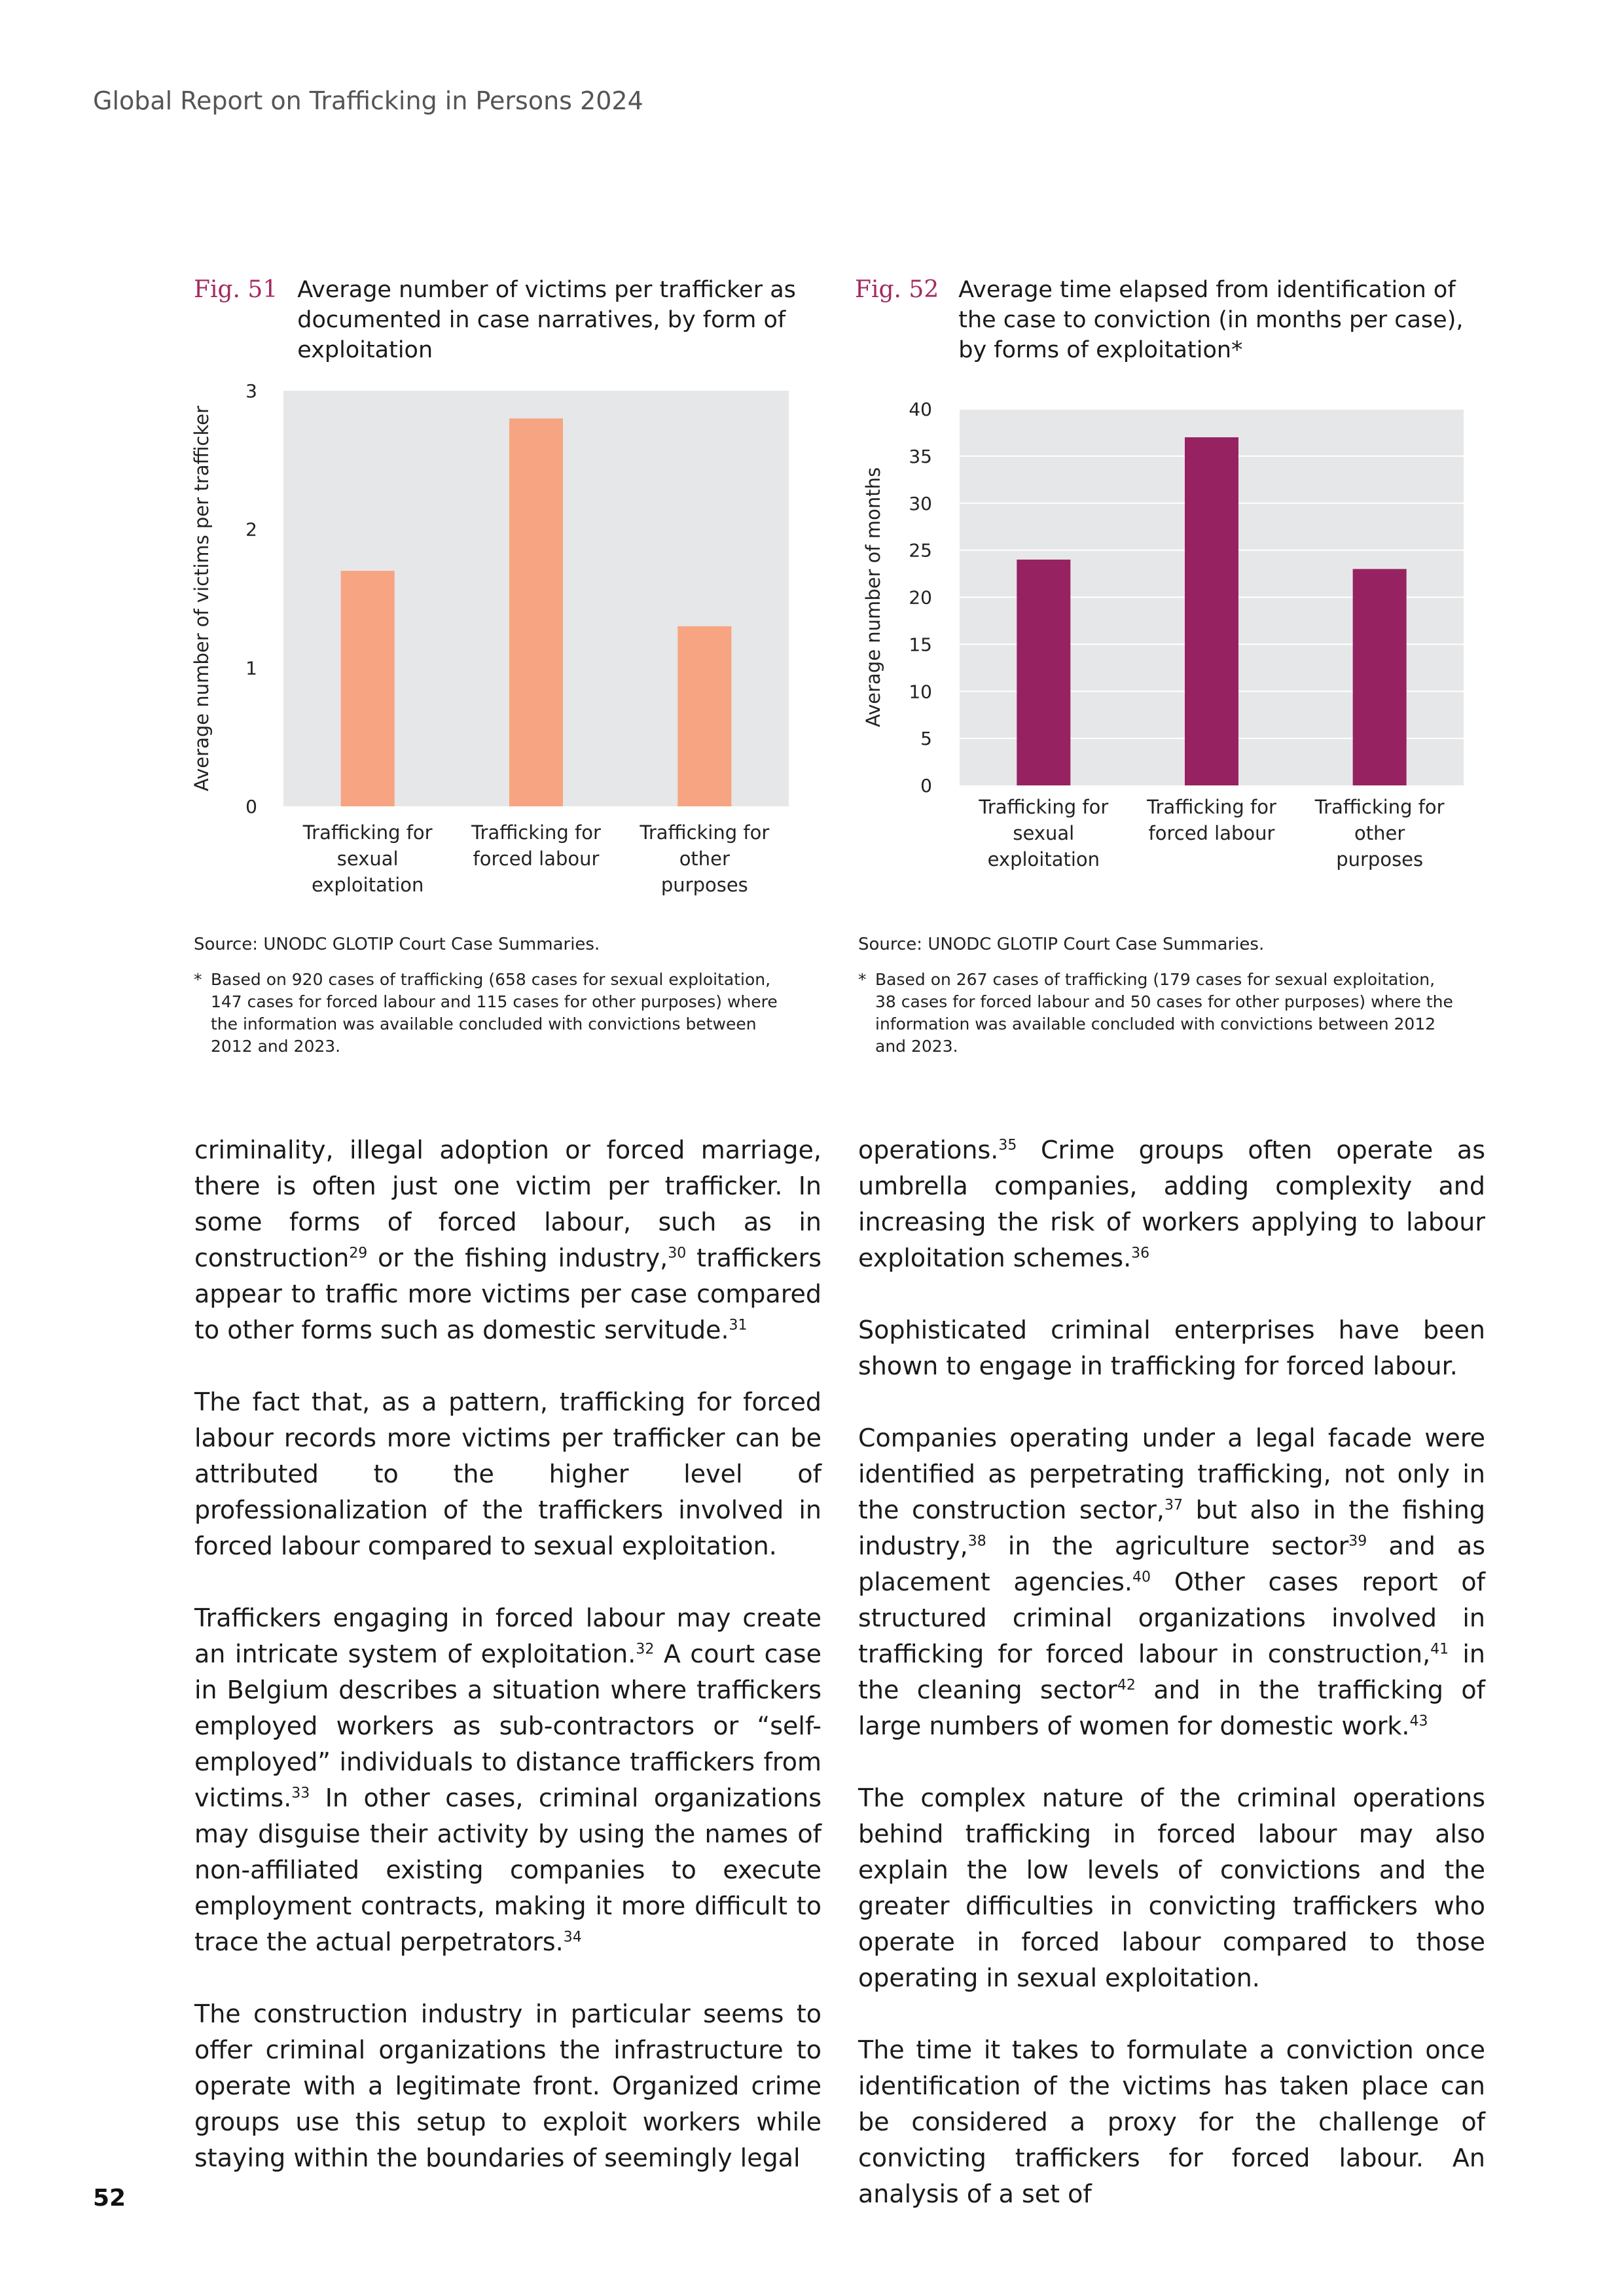 The image size is (1624, 2296). Describe the element at coordinates (236, 289) in the screenshot. I see `figure-label: Fig. 51` at that location.